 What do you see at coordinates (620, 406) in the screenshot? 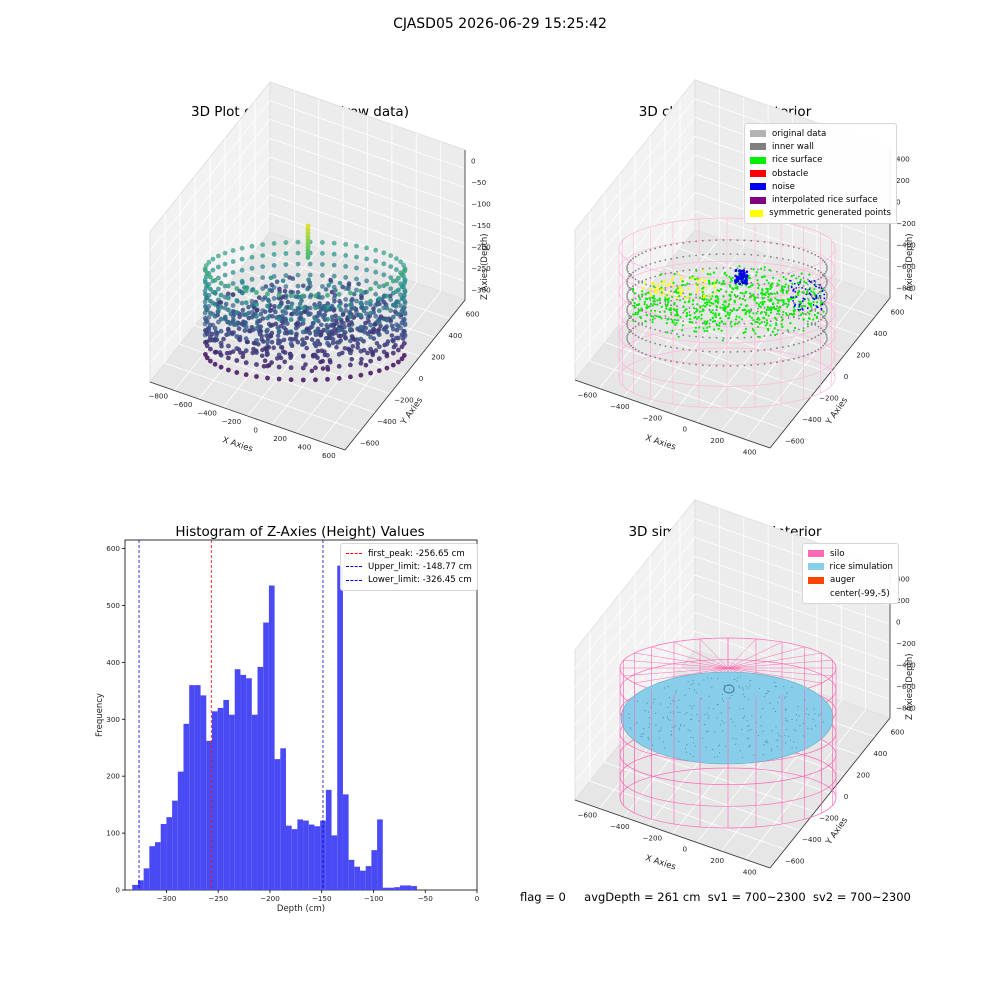
I see `x-tick-label: −400` at bounding box center [620, 406].